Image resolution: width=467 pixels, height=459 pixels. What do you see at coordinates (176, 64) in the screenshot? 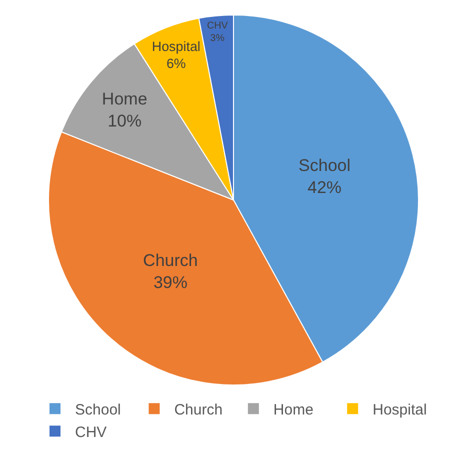
I see `data-label: 6%` at bounding box center [176, 64].